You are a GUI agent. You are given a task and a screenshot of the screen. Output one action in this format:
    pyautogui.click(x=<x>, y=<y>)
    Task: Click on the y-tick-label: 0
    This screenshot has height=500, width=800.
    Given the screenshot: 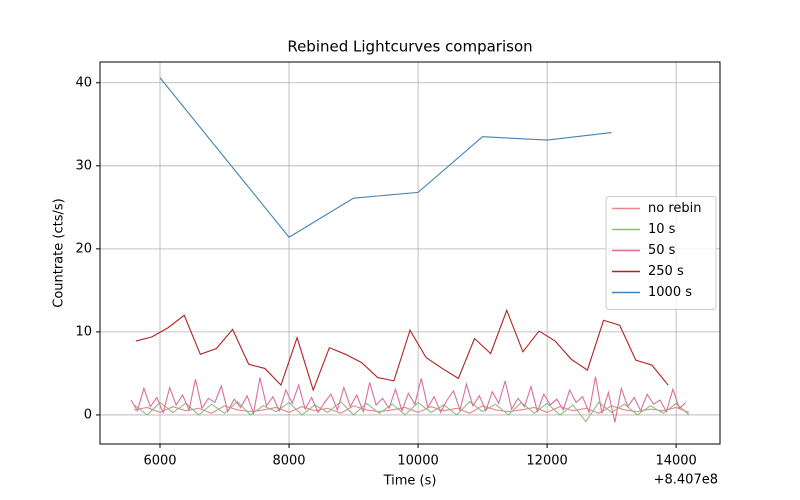 What is the action you would take?
    pyautogui.click(x=88, y=414)
    